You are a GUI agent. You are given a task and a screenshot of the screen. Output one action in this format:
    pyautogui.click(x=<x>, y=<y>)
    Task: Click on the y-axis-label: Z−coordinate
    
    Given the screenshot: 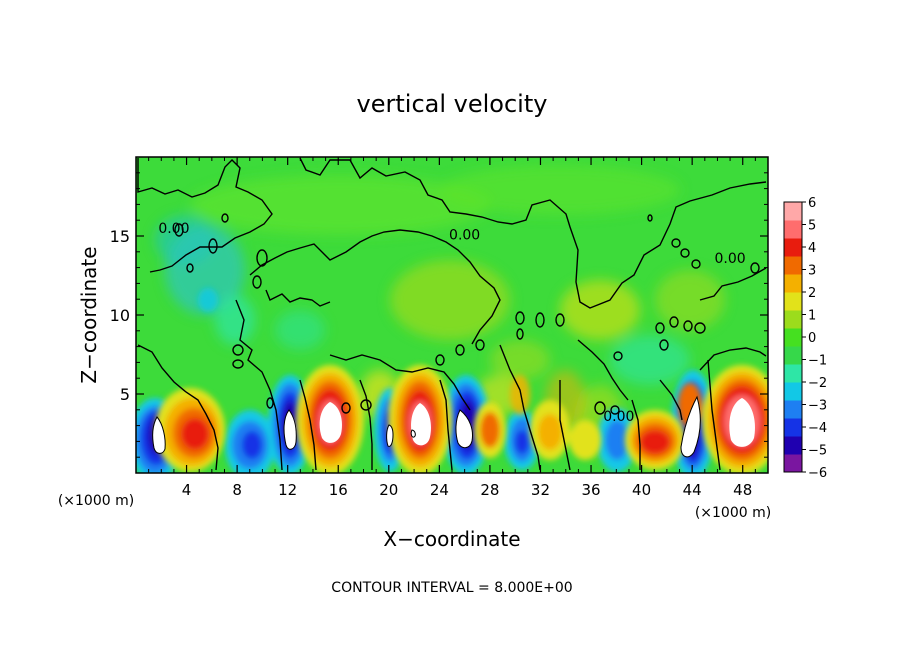 What is the action you would take?
    pyautogui.click(x=89, y=314)
    